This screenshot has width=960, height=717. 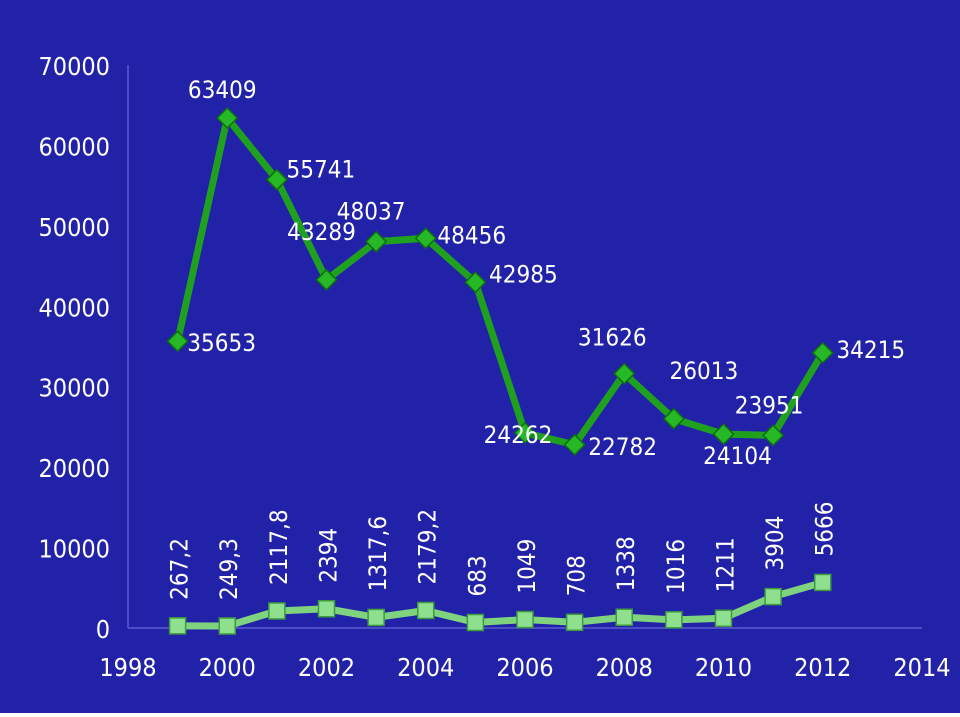 I want to click on series-2-data-label: 2179,2, so click(x=428, y=547).